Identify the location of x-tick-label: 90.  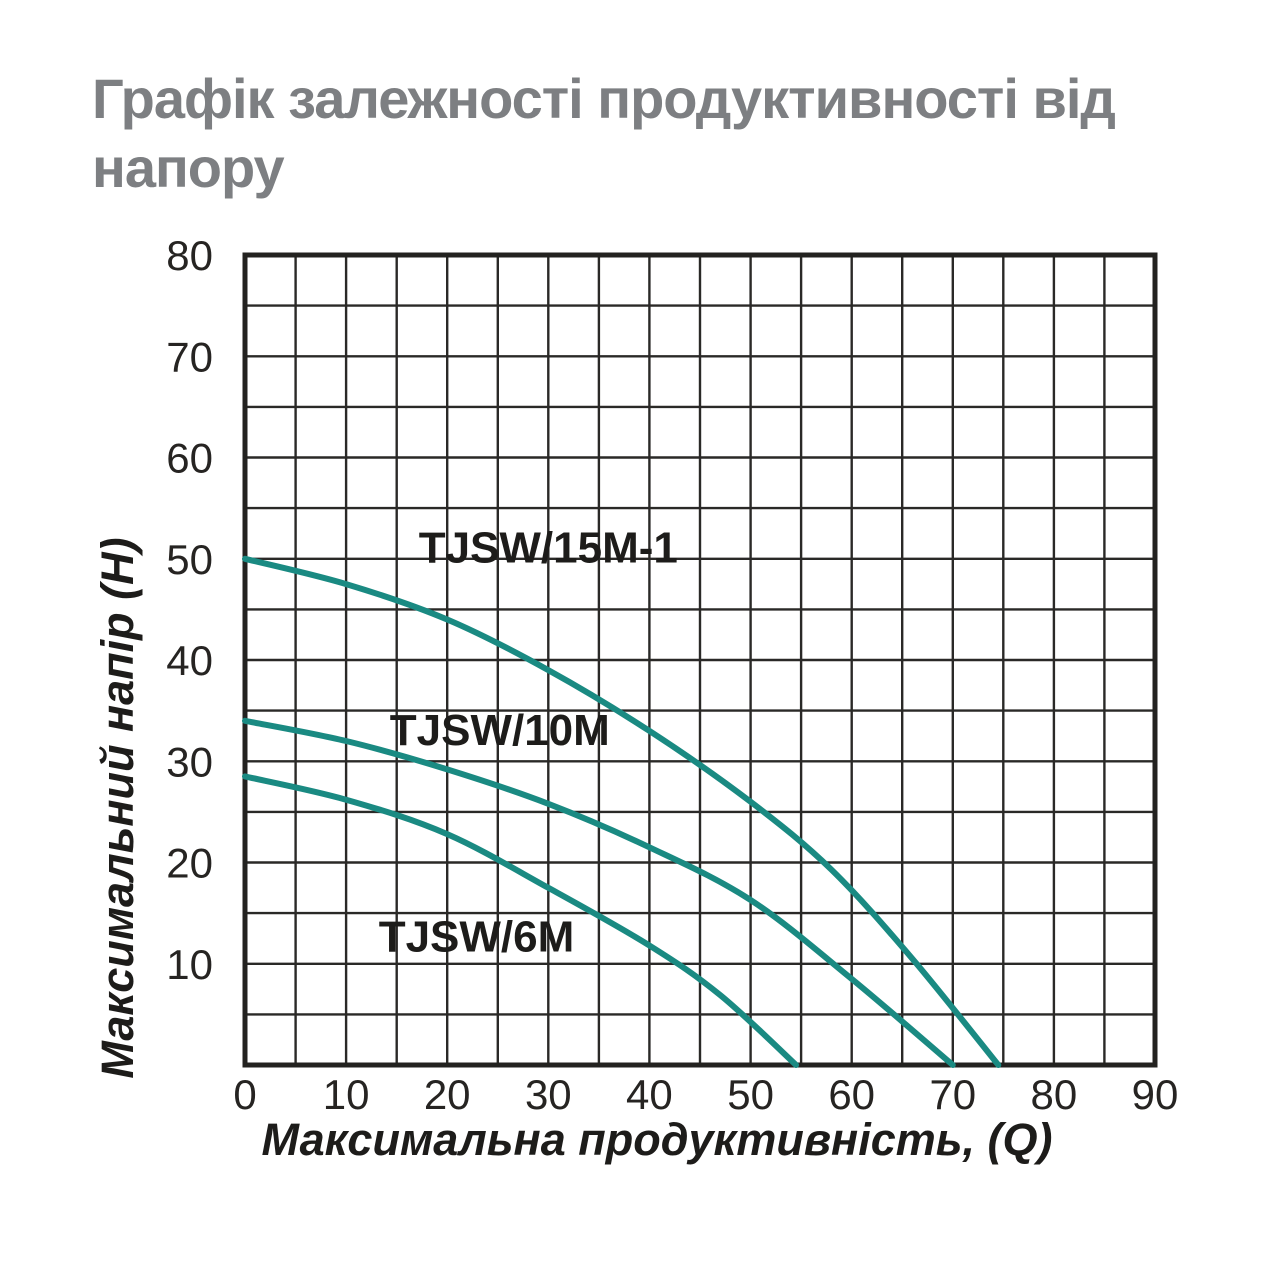
(1155, 1094).